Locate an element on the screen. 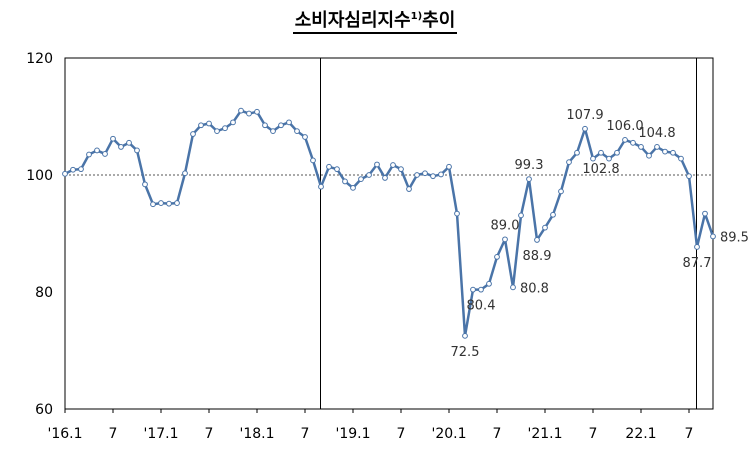  title-footnote-mark: 1) is located at coordinates (416, 16).